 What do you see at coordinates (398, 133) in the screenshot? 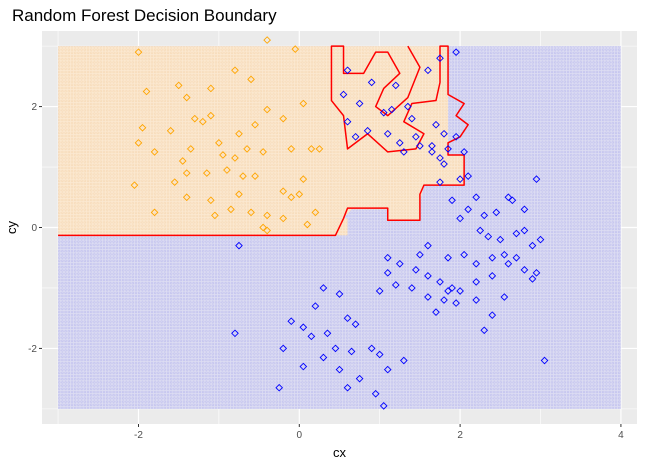
I see `region-a` at bounding box center [398, 133].